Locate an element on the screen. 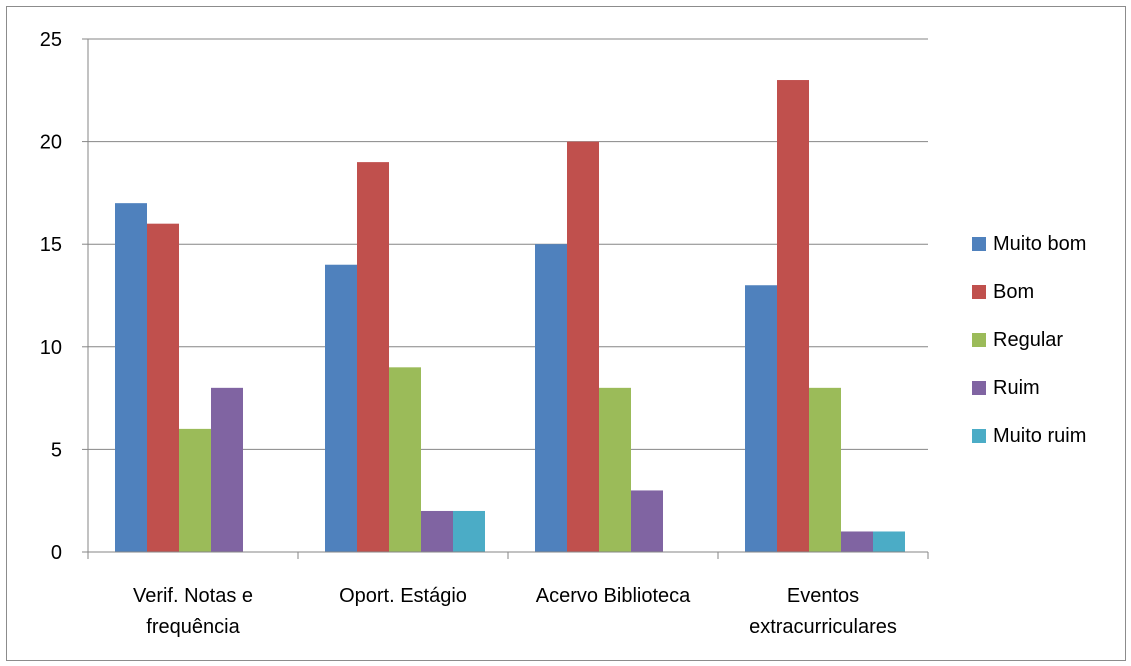  y-tick-label: 10 is located at coordinates (51, 348).